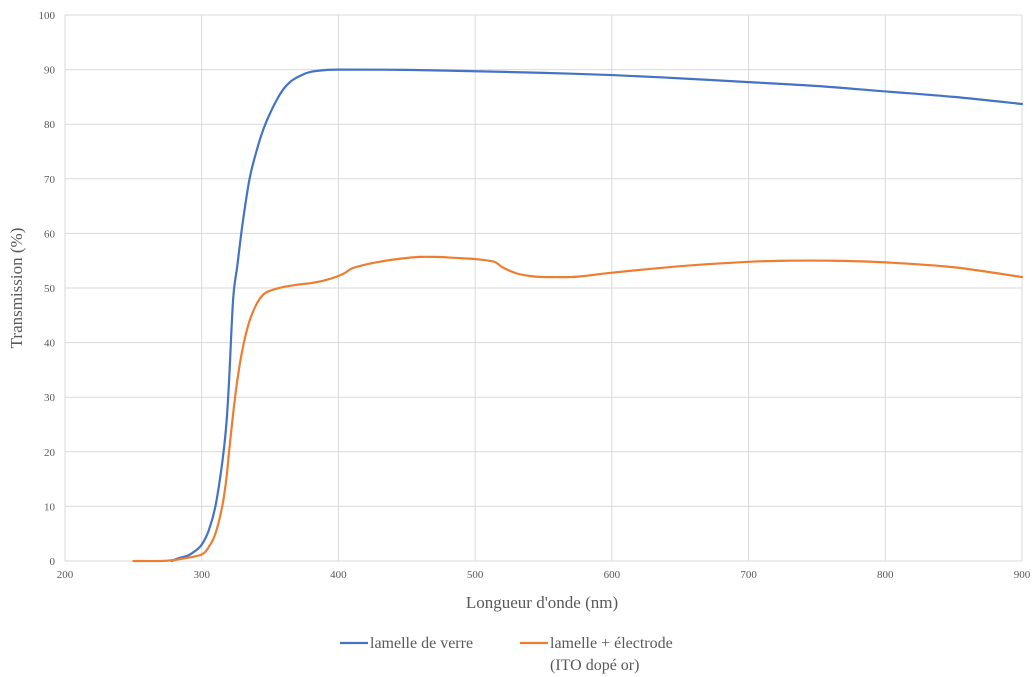 Image resolution: width=1035 pixels, height=677 pixels. Describe the element at coordinates (475, 575) in the screenshot. I see `x-tick-label: 500` at that location.